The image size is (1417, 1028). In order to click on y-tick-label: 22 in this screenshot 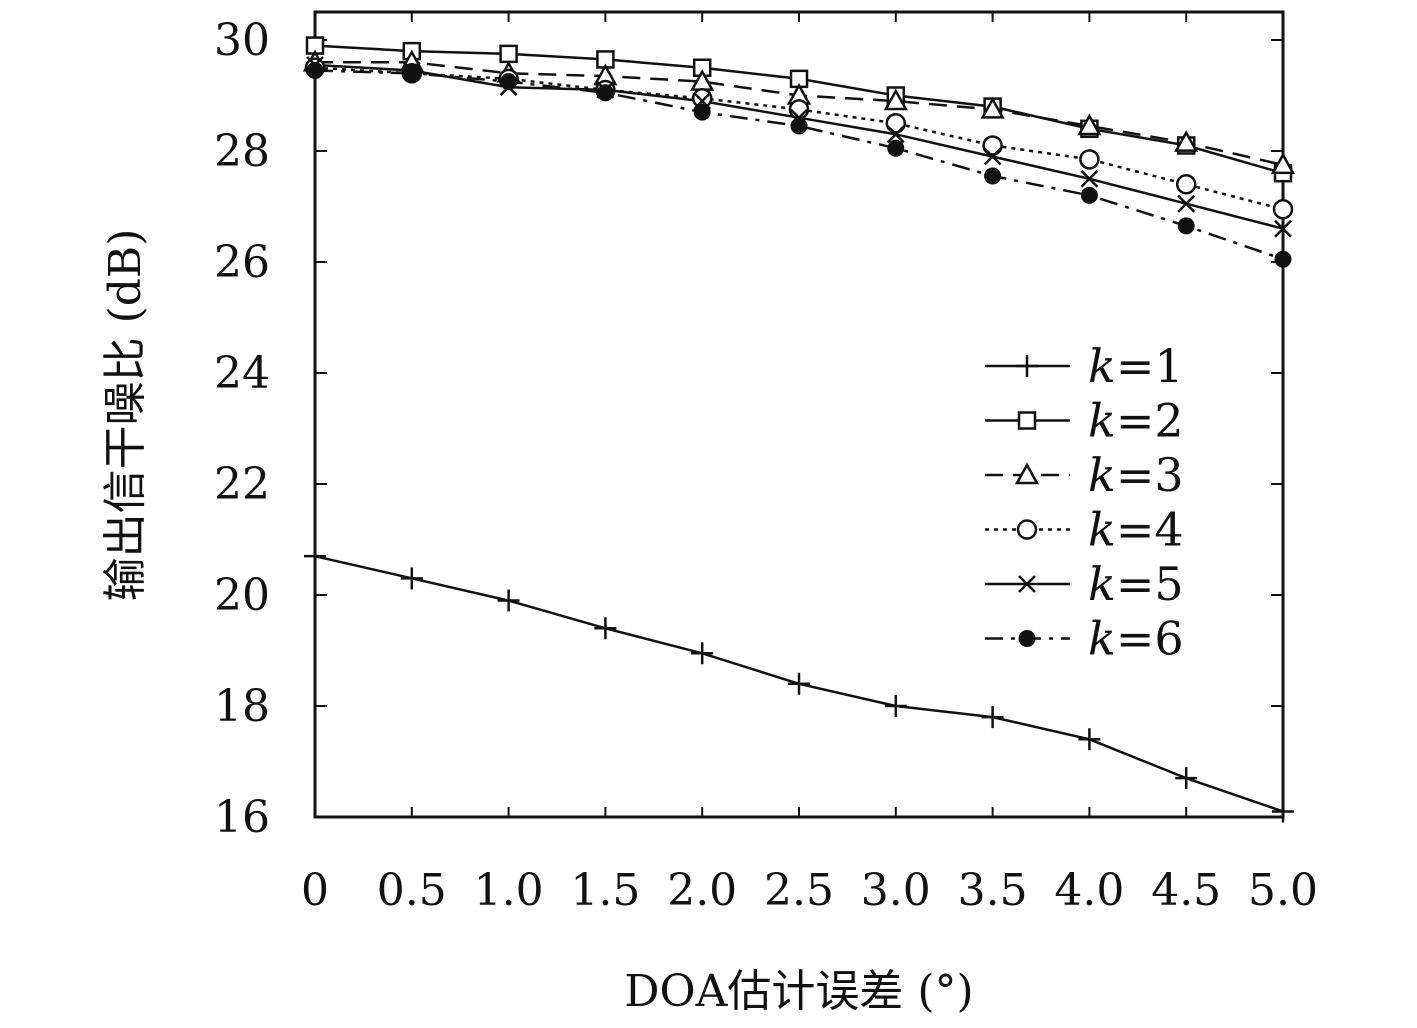, I will do `click(242, 484)`.